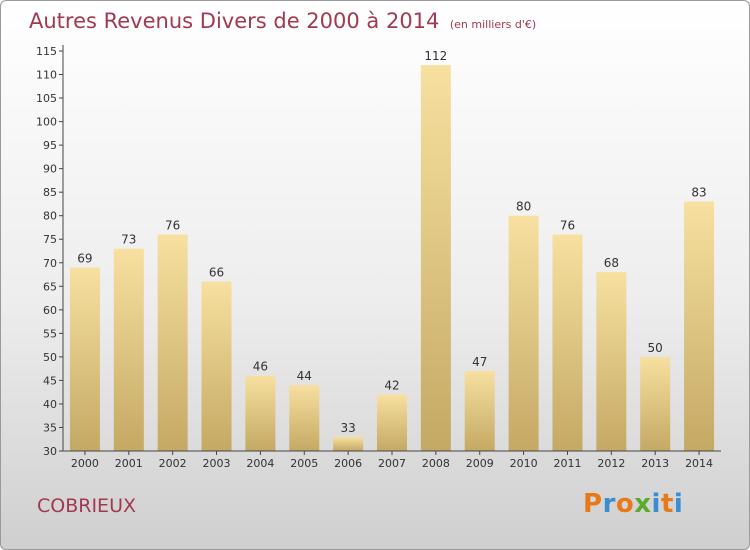 The image size is (750, 550). What do you see at coordinates (480, 463) in the screenshot?
I see `x-tick-label-2009: 2009` at bounding box center [480, 463].